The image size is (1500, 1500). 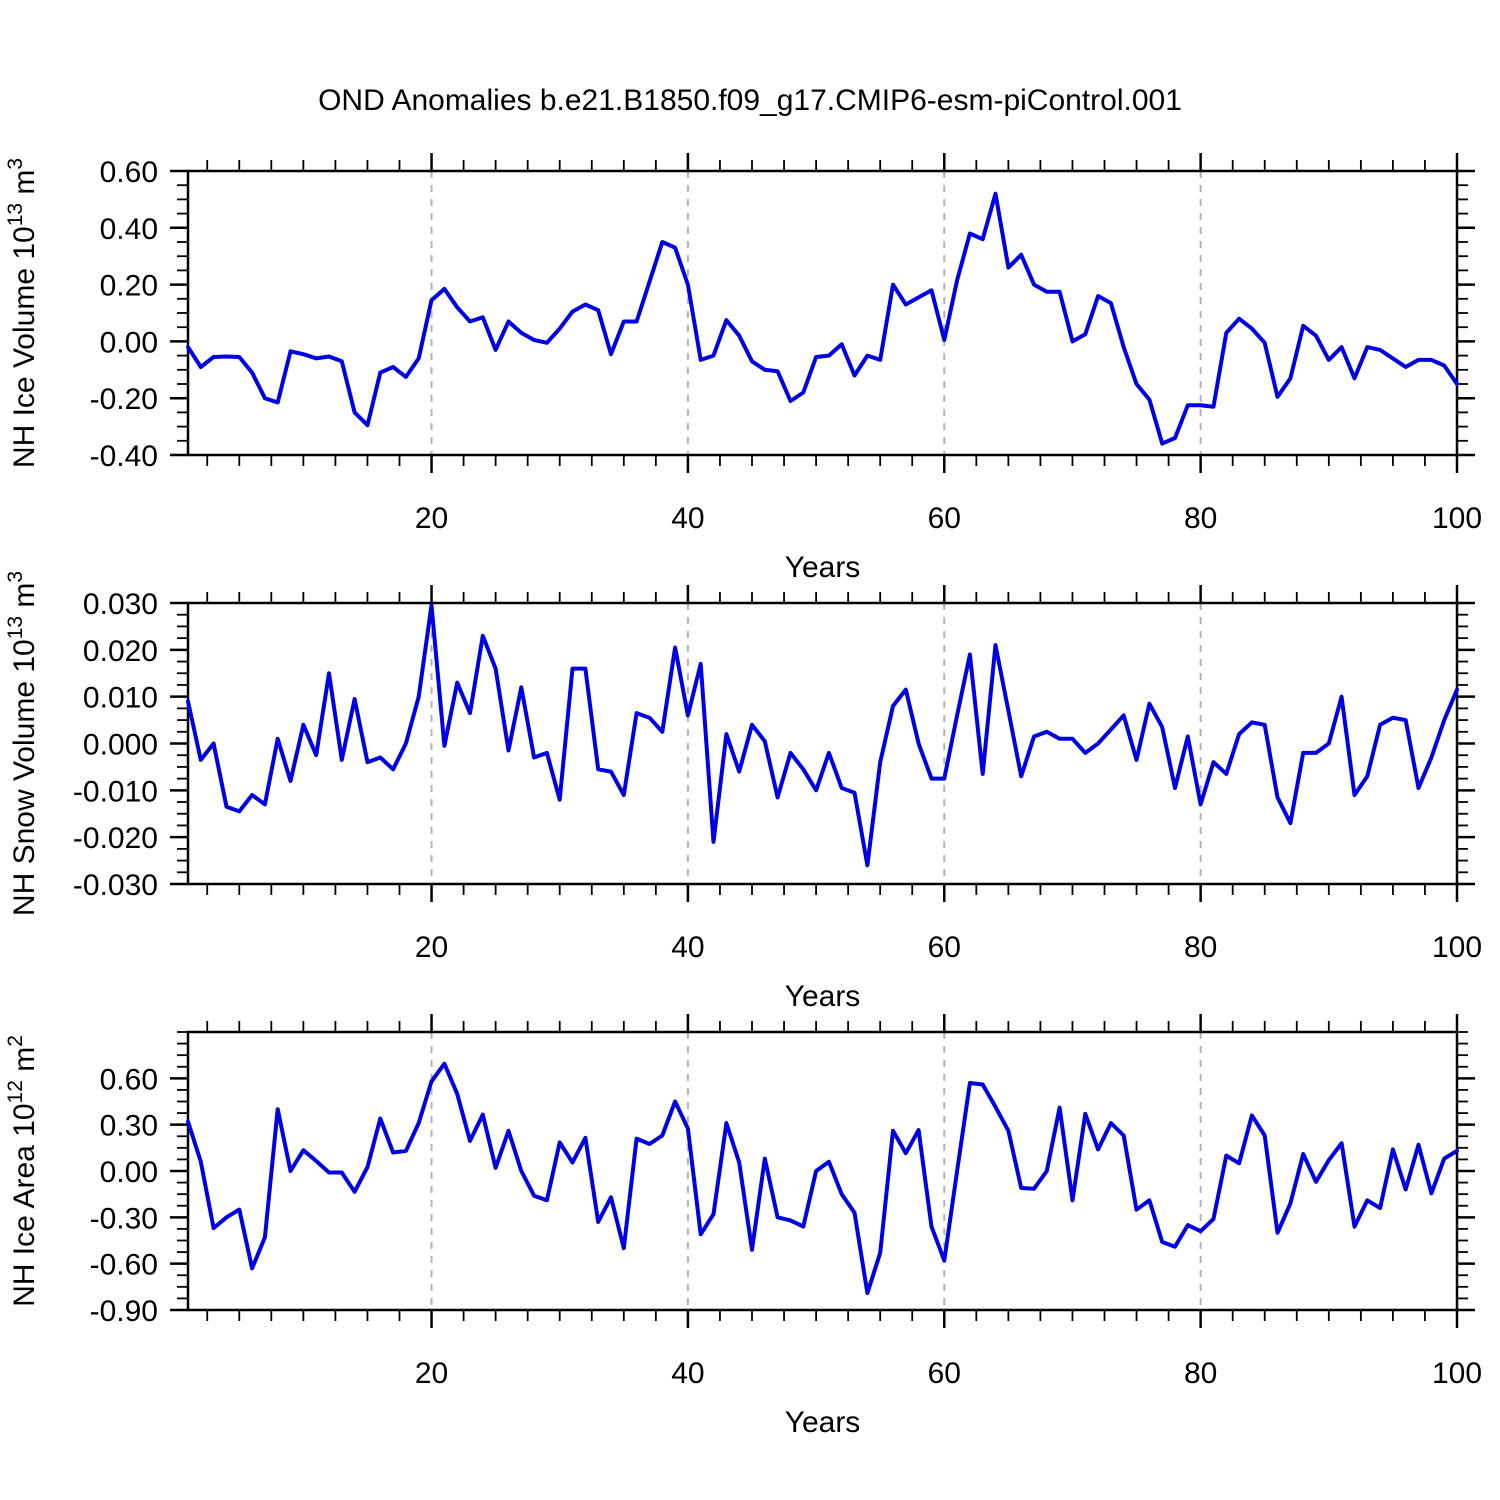 I want to click on y-tick-label: -0.20, so click(x=124, y=399).